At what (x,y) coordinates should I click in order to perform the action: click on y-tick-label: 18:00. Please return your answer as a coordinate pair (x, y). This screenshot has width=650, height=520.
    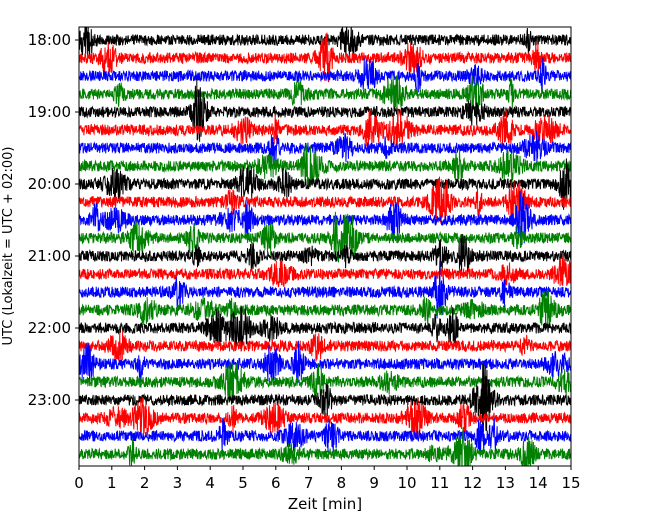
    Looking at the image, I should click on (49, 40).